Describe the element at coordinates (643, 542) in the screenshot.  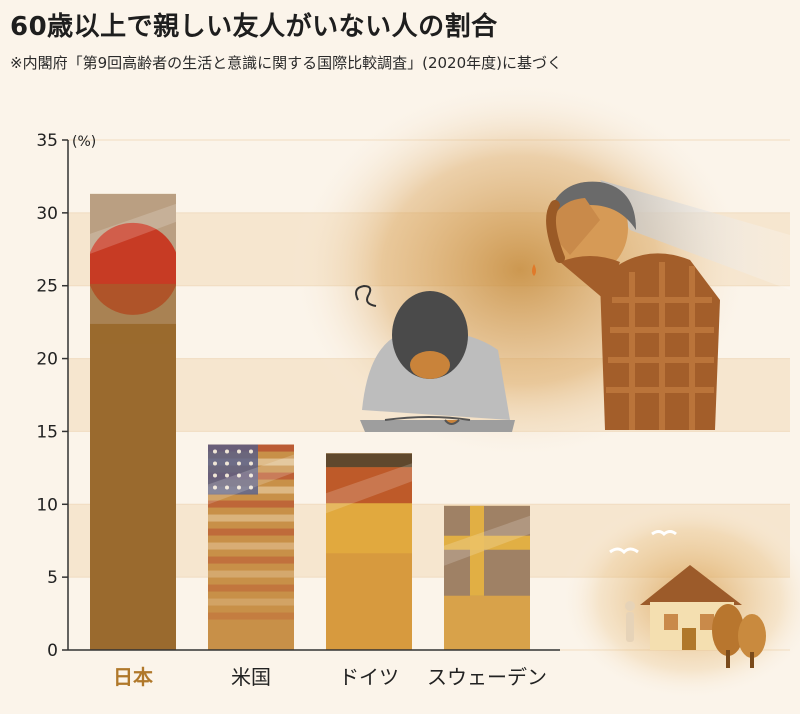
I see `birds-icon` at that location.